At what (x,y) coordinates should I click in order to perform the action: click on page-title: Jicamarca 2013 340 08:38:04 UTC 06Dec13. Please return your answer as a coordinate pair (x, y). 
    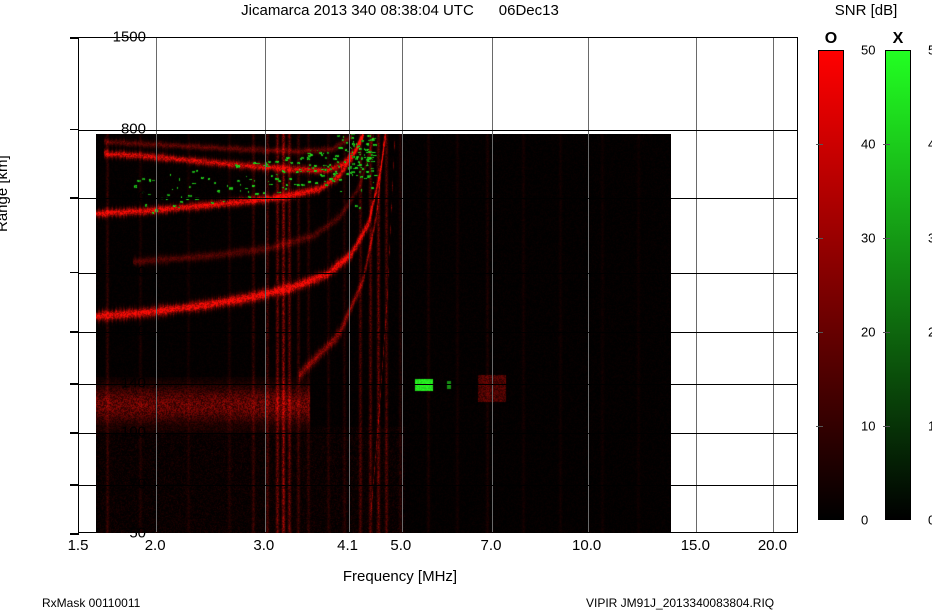
    Looking at the image, I should click on (400, 10).